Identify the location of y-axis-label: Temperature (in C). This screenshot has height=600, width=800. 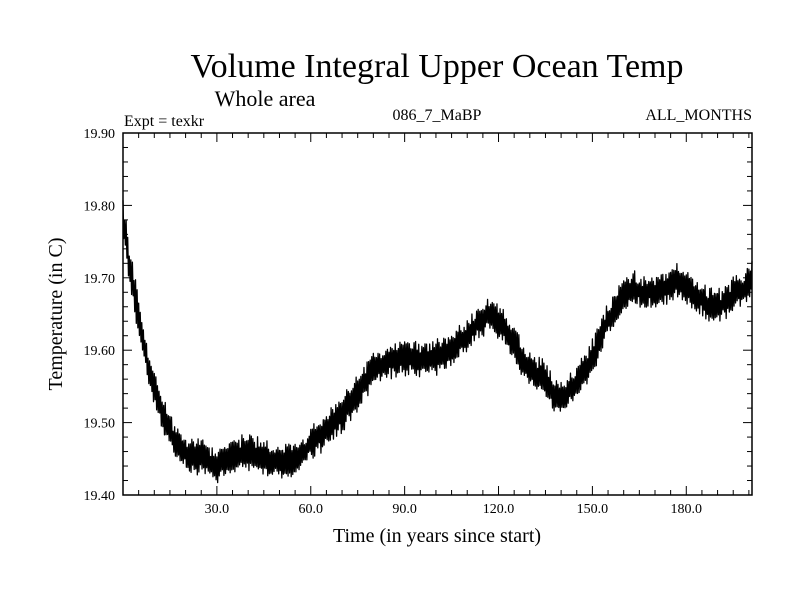
(56, 314).